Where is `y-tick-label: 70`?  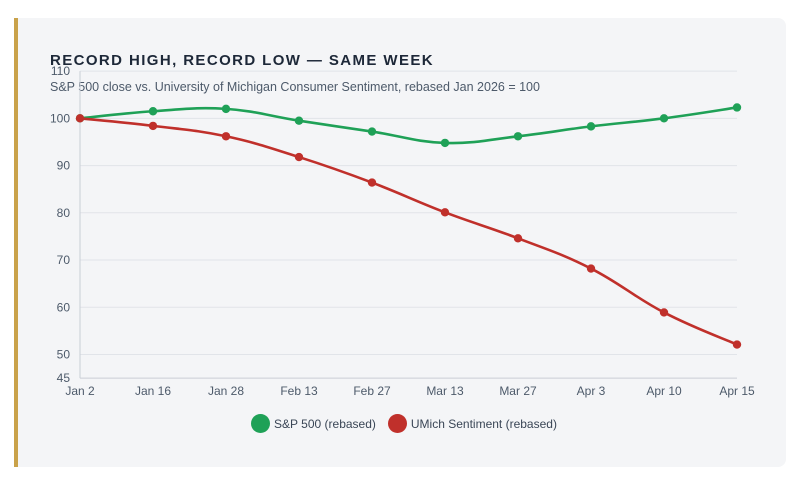
y-tick-label: 70 is located at coordinates (64, 260).